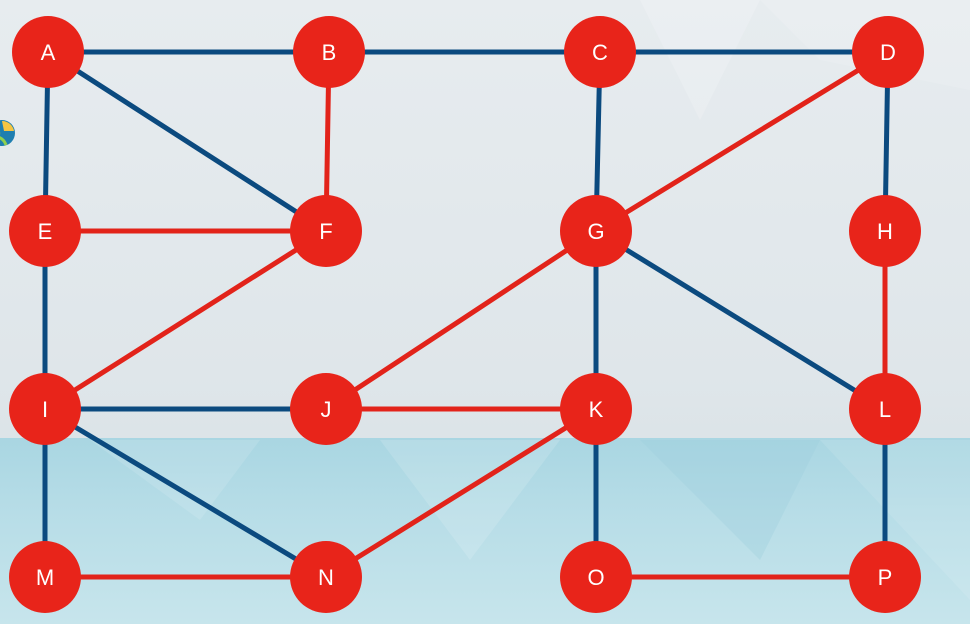  What do you see at coordinates (461, 493) in the screenshot?
I see `edge-k-n` at bounding box center [461, 493].